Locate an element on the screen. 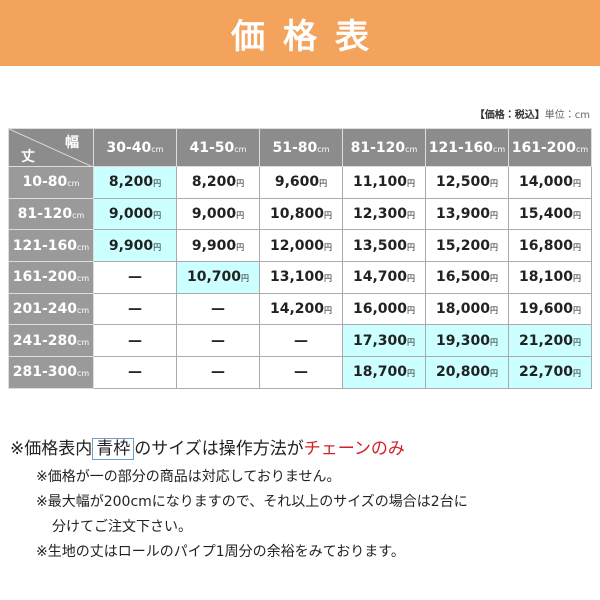  price-cell: 18,700円 is located at coordinates (384, 372).